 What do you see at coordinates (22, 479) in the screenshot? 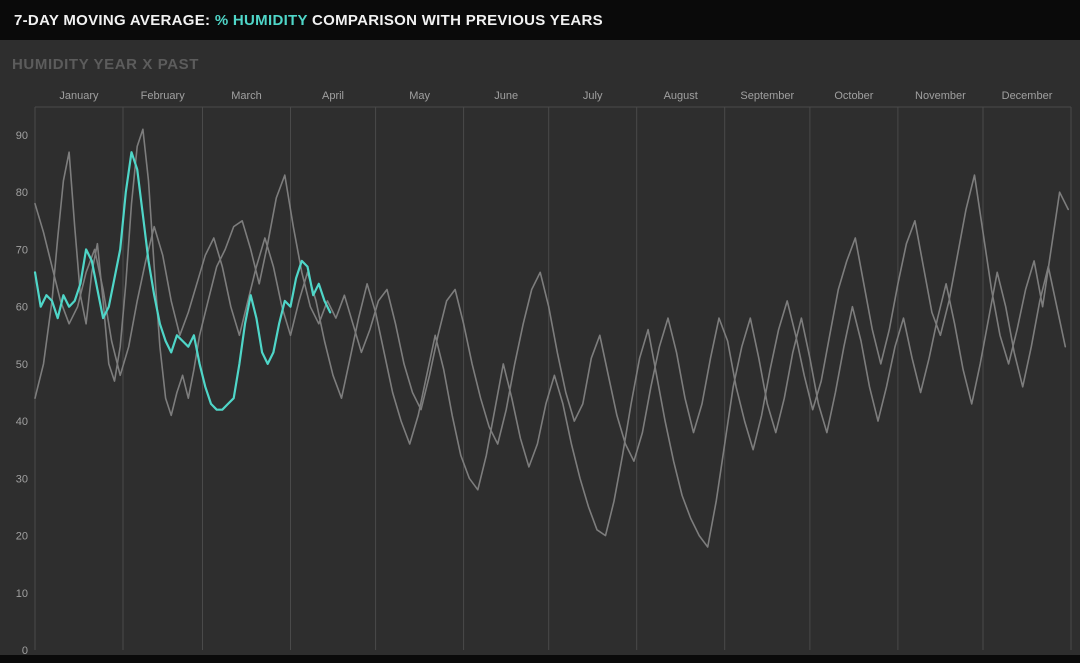
I see `y-axis-tick-label: 30` at bounding box center [22, 479].